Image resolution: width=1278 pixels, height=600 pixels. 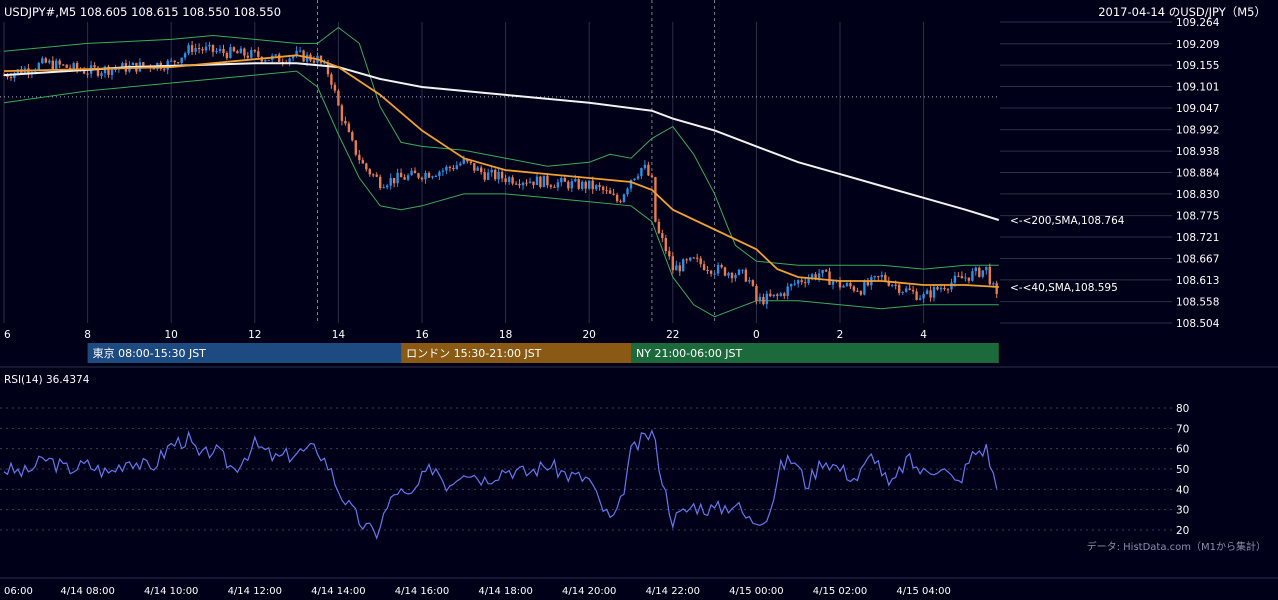 What do you see at coordinates (1197, 88) in the screenshot?
I see `price-tick-label: 109.101` at bounding box center [1197, 88].